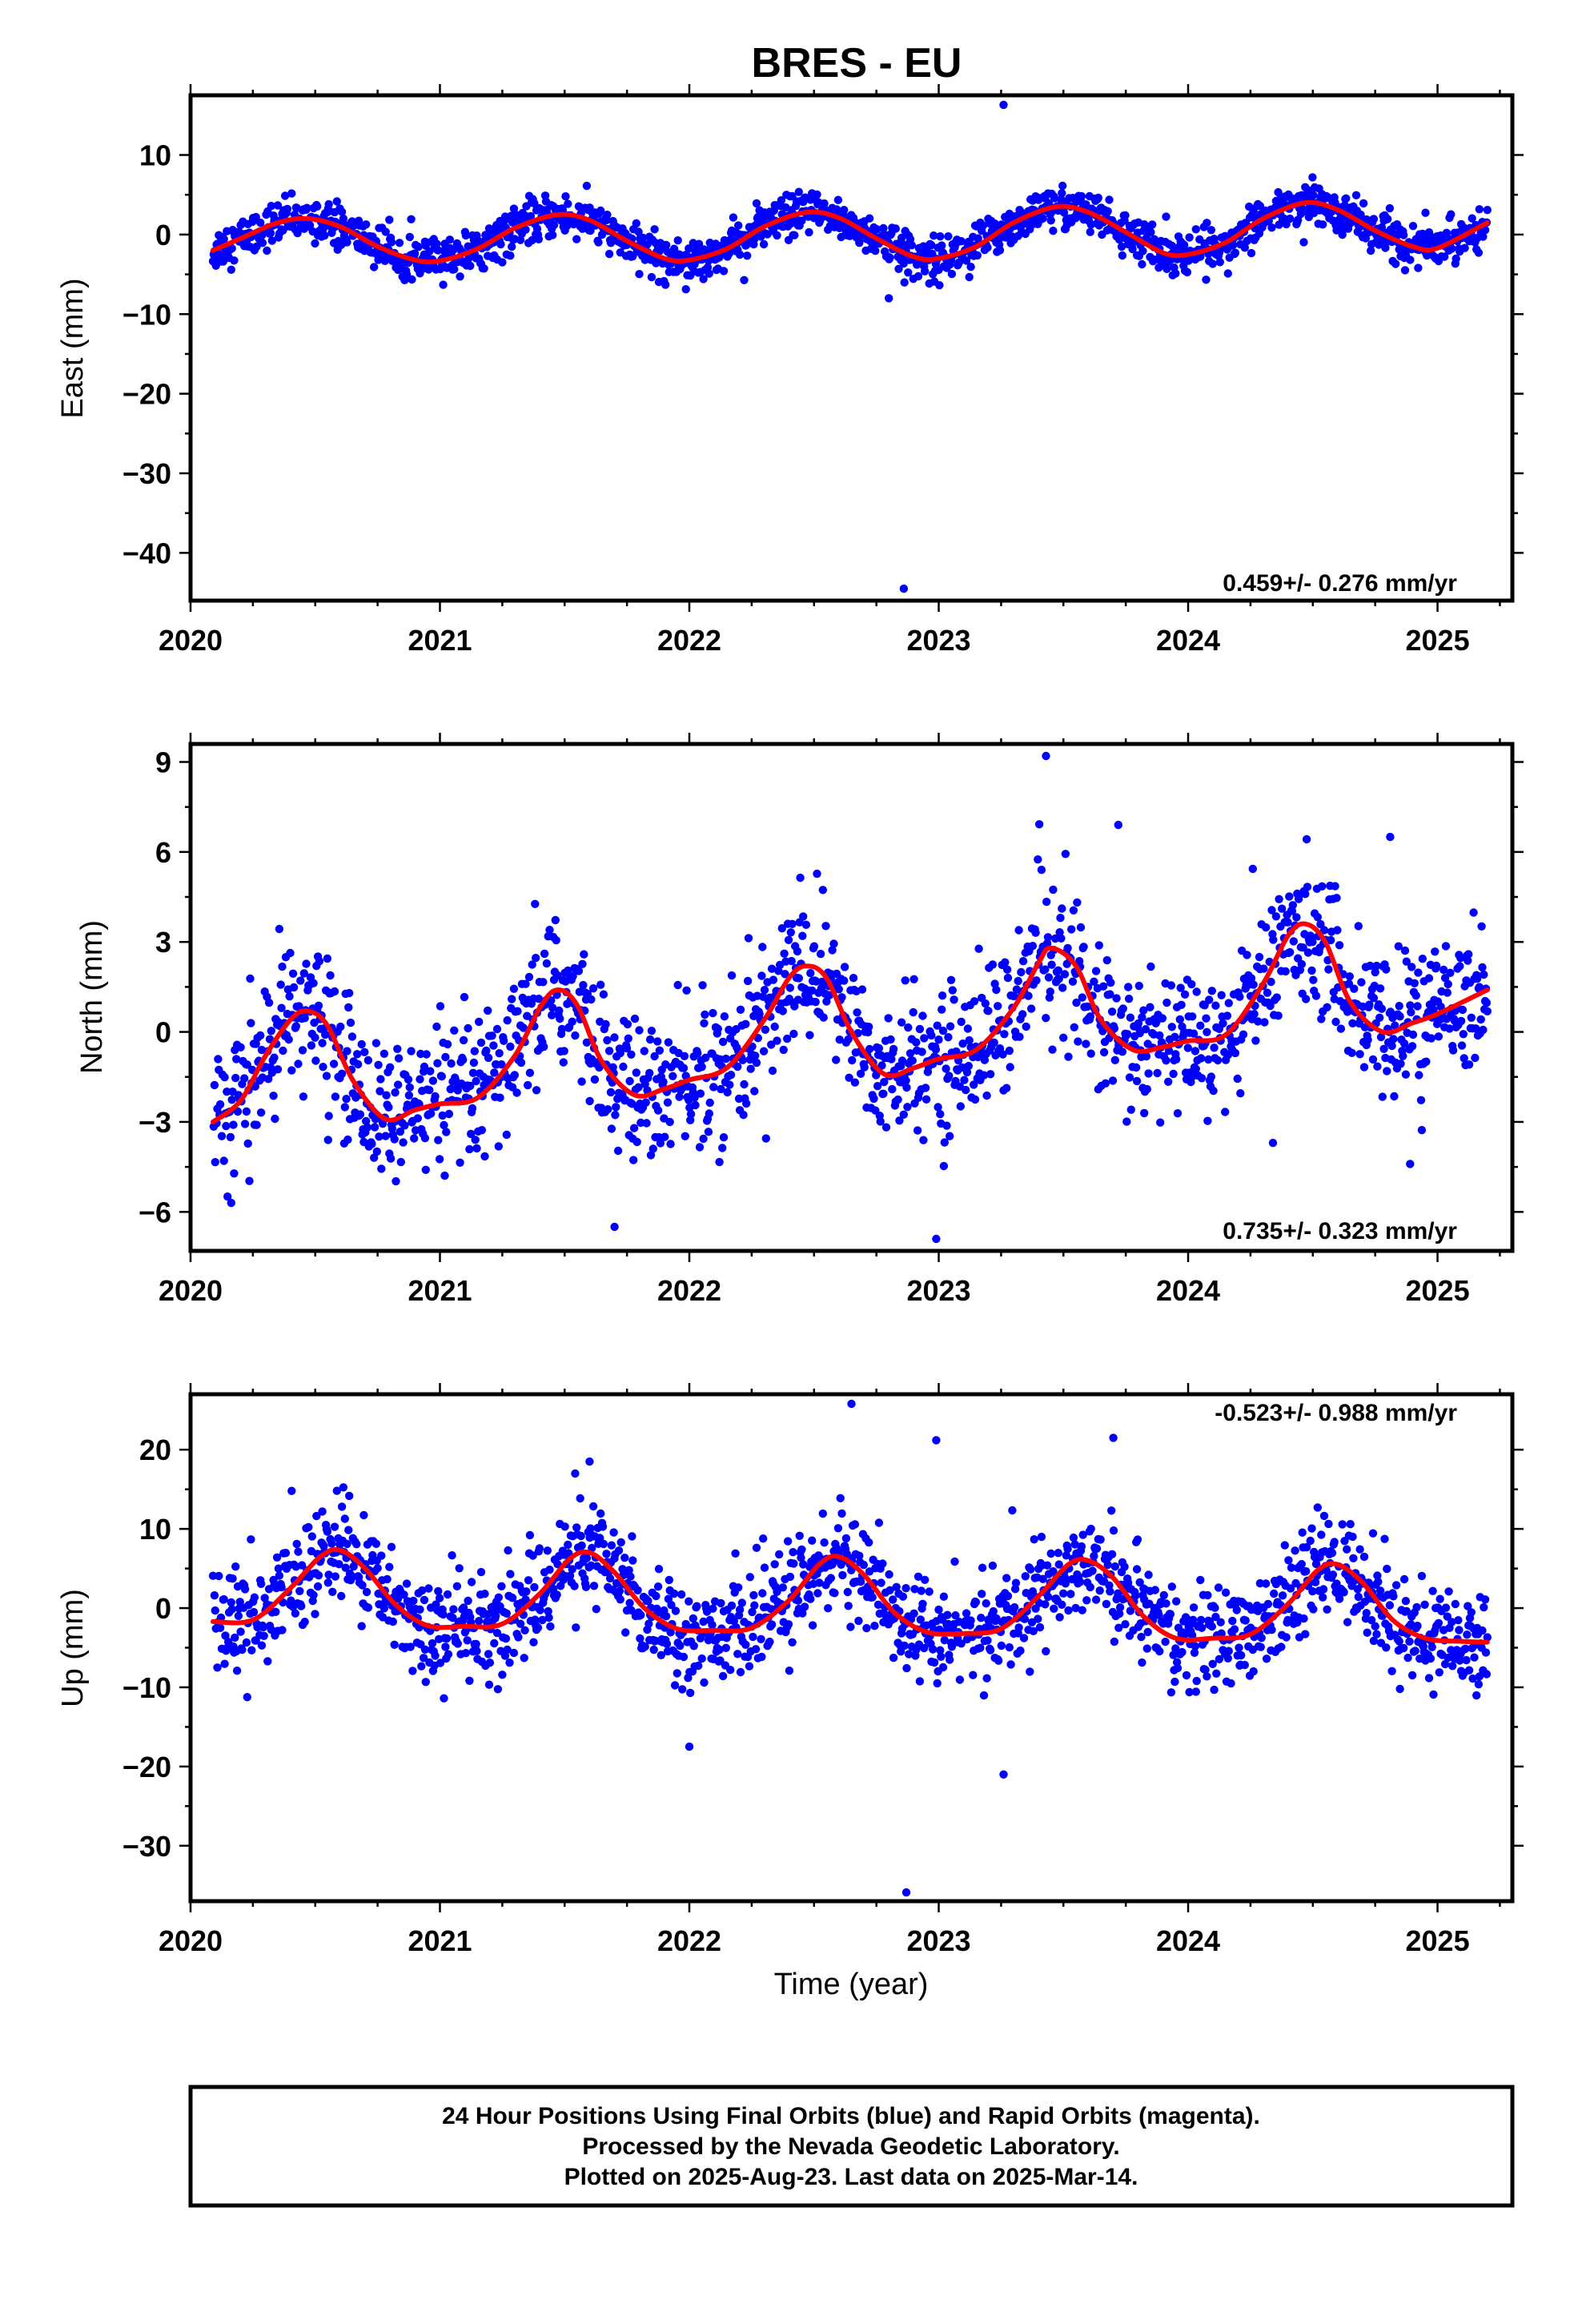 The height and width of the screenshot is (2324, 1582). Describe the element at coordinates (191, 640) in the screenshot. I see `east-xtick-label: 2020` at that location.